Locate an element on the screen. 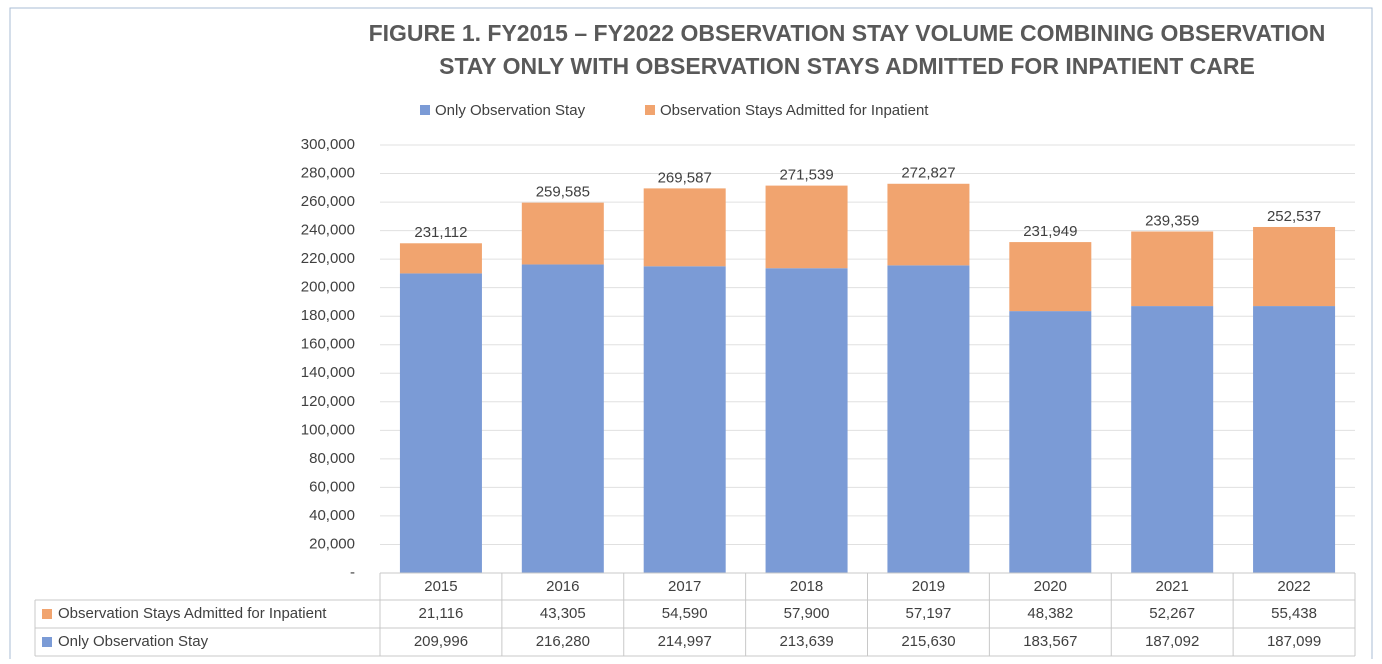 This screenshot has height=664, width=1382. total-label: 271,539 is located at coordinates (806, 175).